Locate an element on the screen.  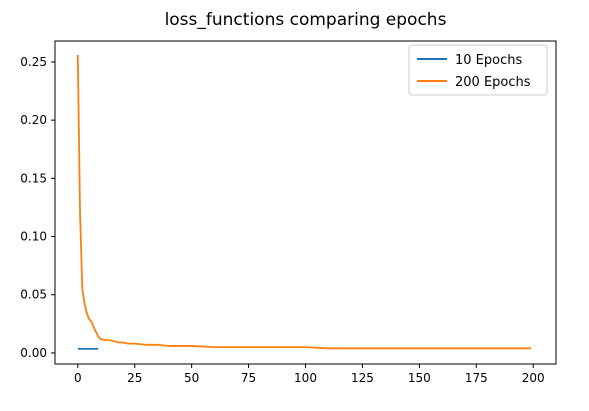
legend-label: 200 Epochs is located at coordinates (493, 82).